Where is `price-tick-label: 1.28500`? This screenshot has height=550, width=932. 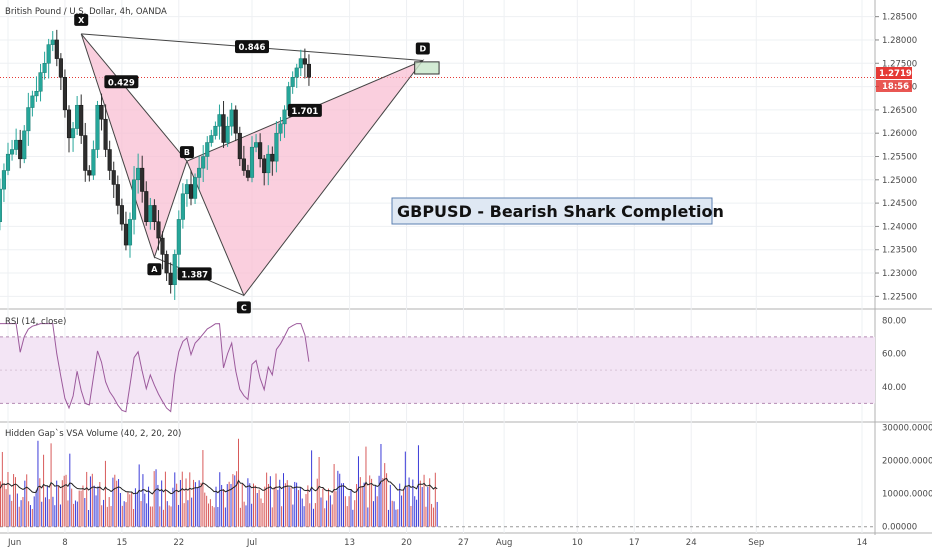
price-tick-label: 1.28500 is located at coordinates (899, 18).